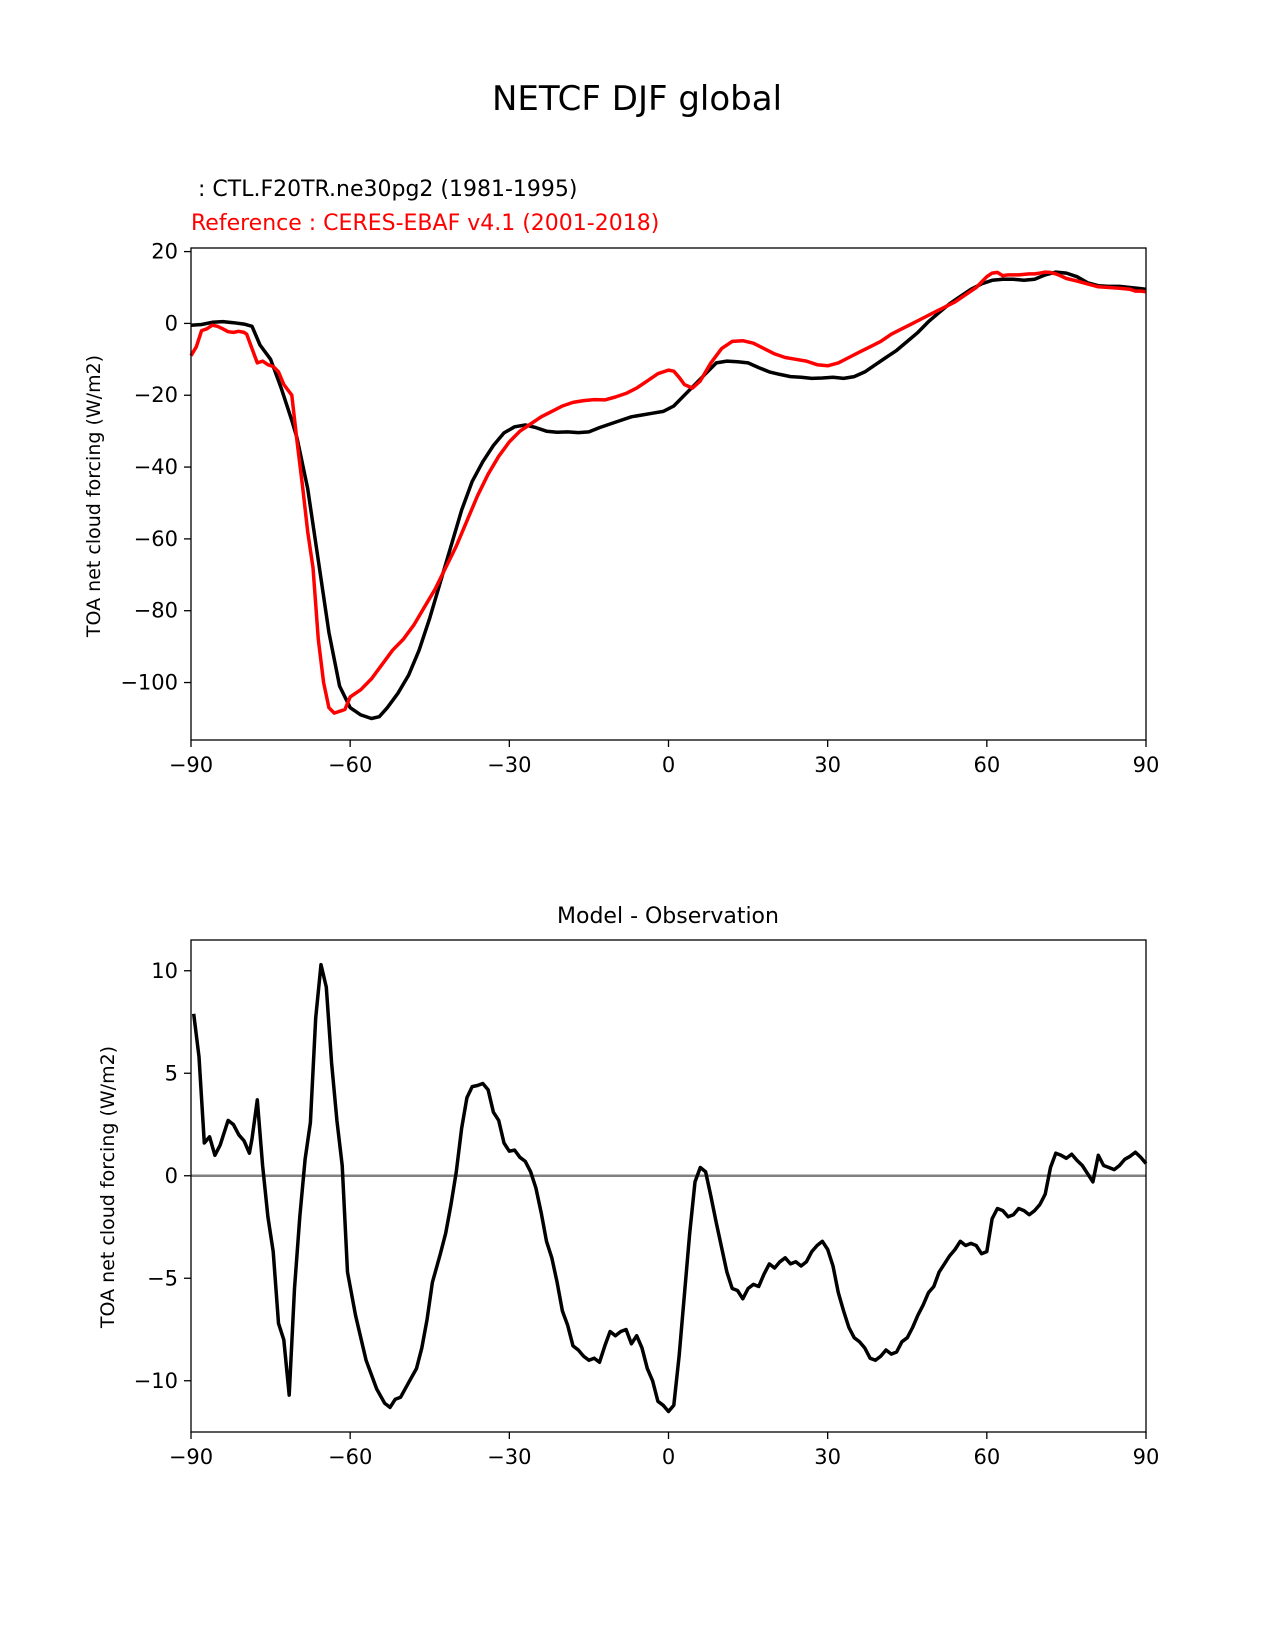 The image size is (1275, 1650). I want to click on reference-label: Reference : CERES-EBAF v4.1 (2001-2018), so click(425, 223).